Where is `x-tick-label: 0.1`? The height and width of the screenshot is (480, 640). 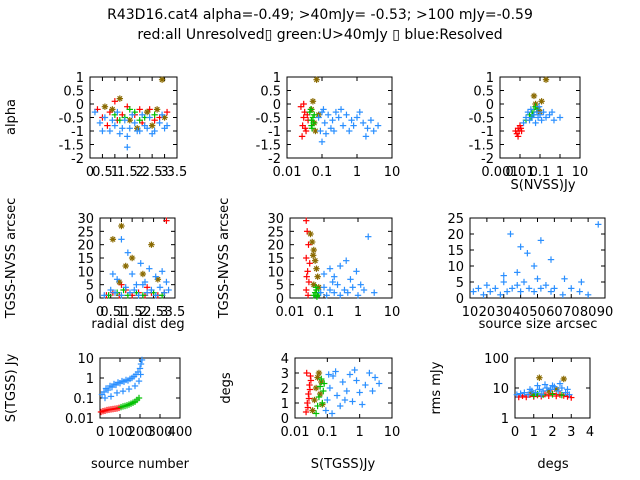 x-tick-label: 0.1 is located at coordinates (327, 432).